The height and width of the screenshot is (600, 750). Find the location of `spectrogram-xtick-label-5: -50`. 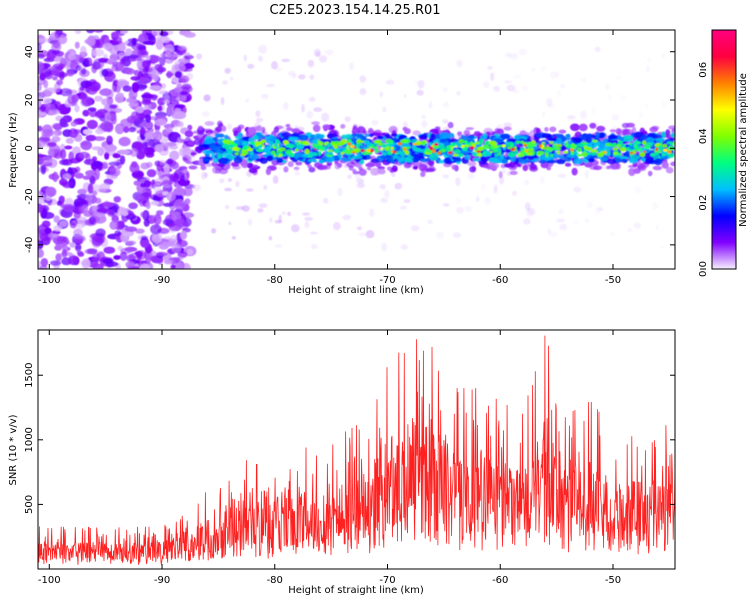

spectrogram-xtick-label-5: -50 is located at coordinates (613, 280).